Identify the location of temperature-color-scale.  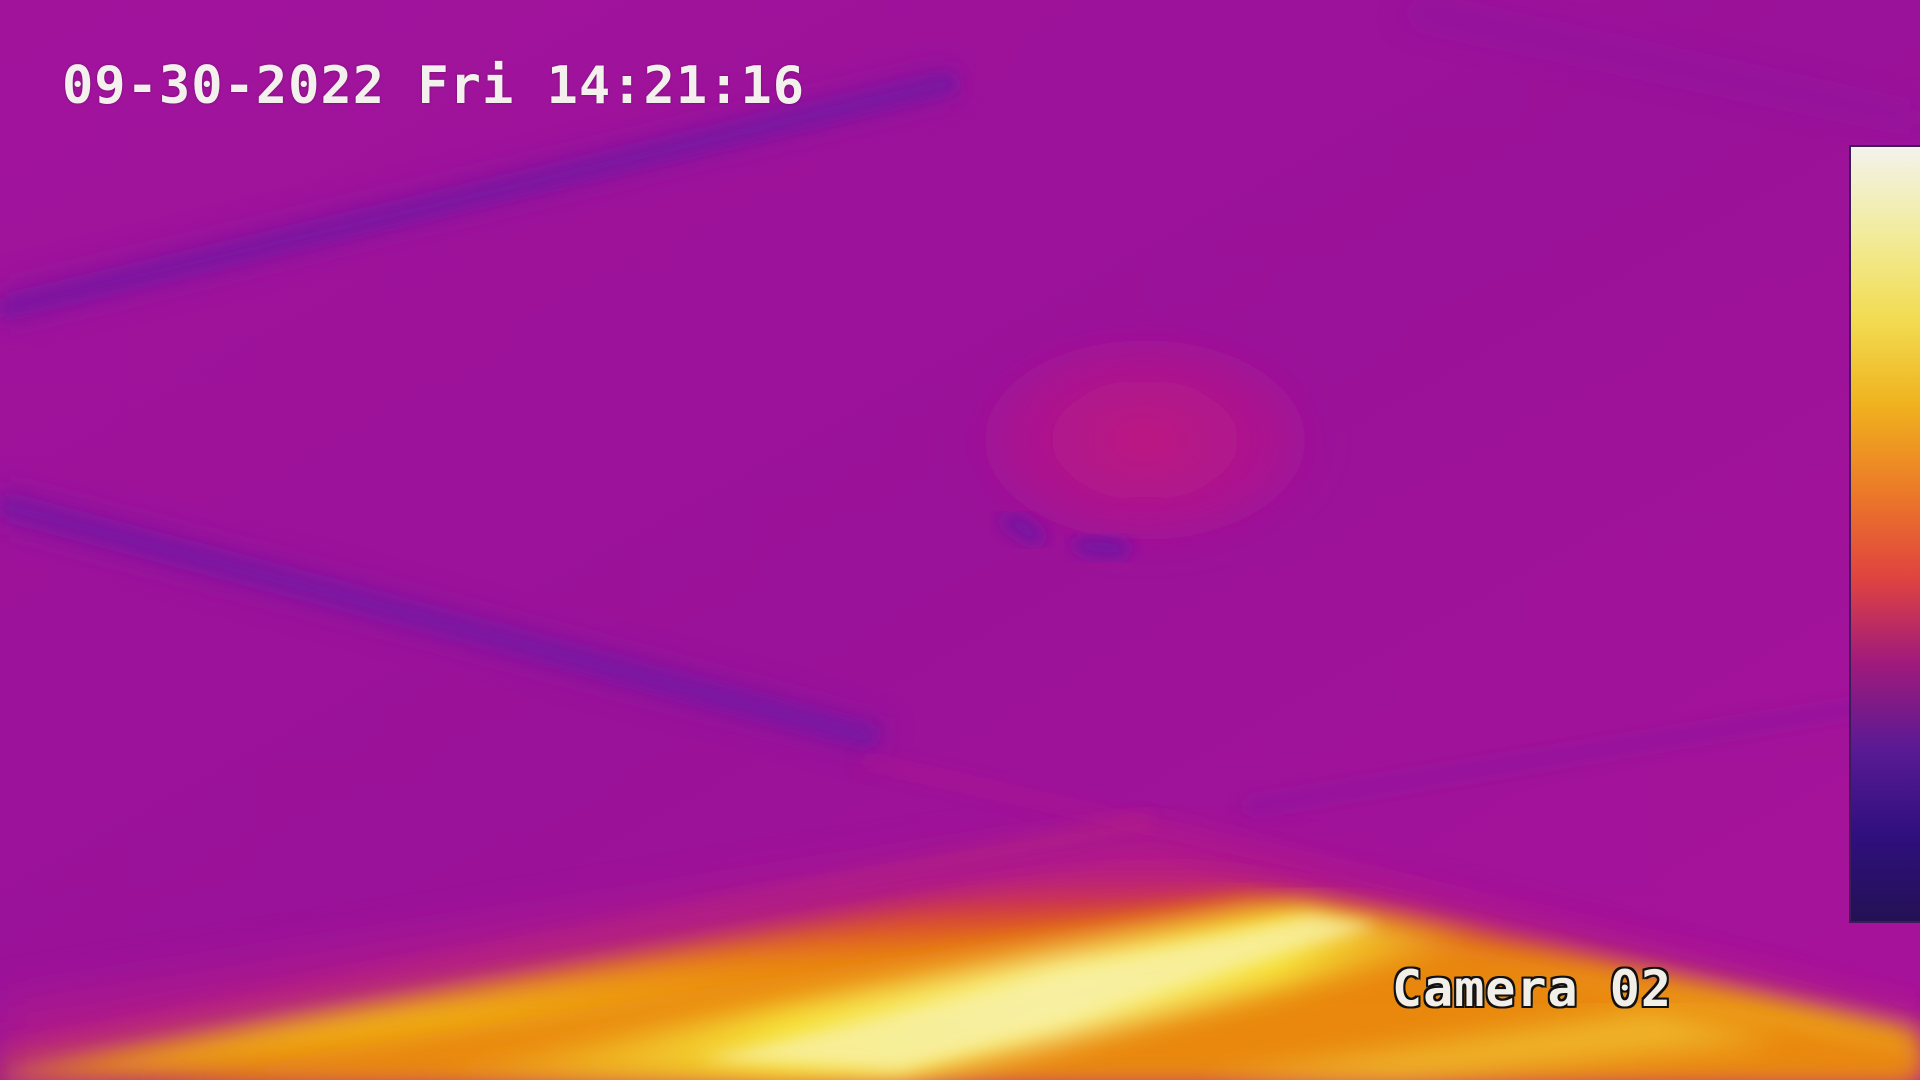
(1884, 534).